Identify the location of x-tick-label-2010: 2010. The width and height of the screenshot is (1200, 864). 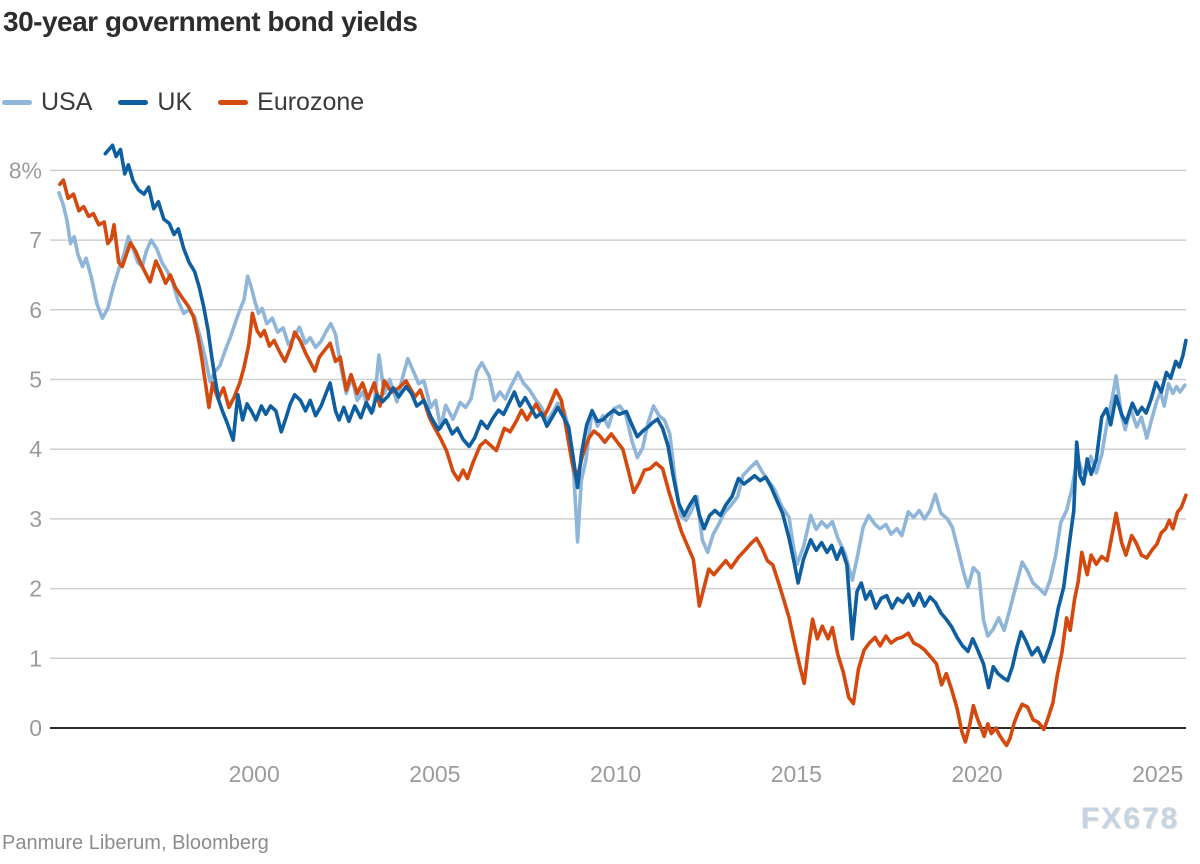
(615, 774).